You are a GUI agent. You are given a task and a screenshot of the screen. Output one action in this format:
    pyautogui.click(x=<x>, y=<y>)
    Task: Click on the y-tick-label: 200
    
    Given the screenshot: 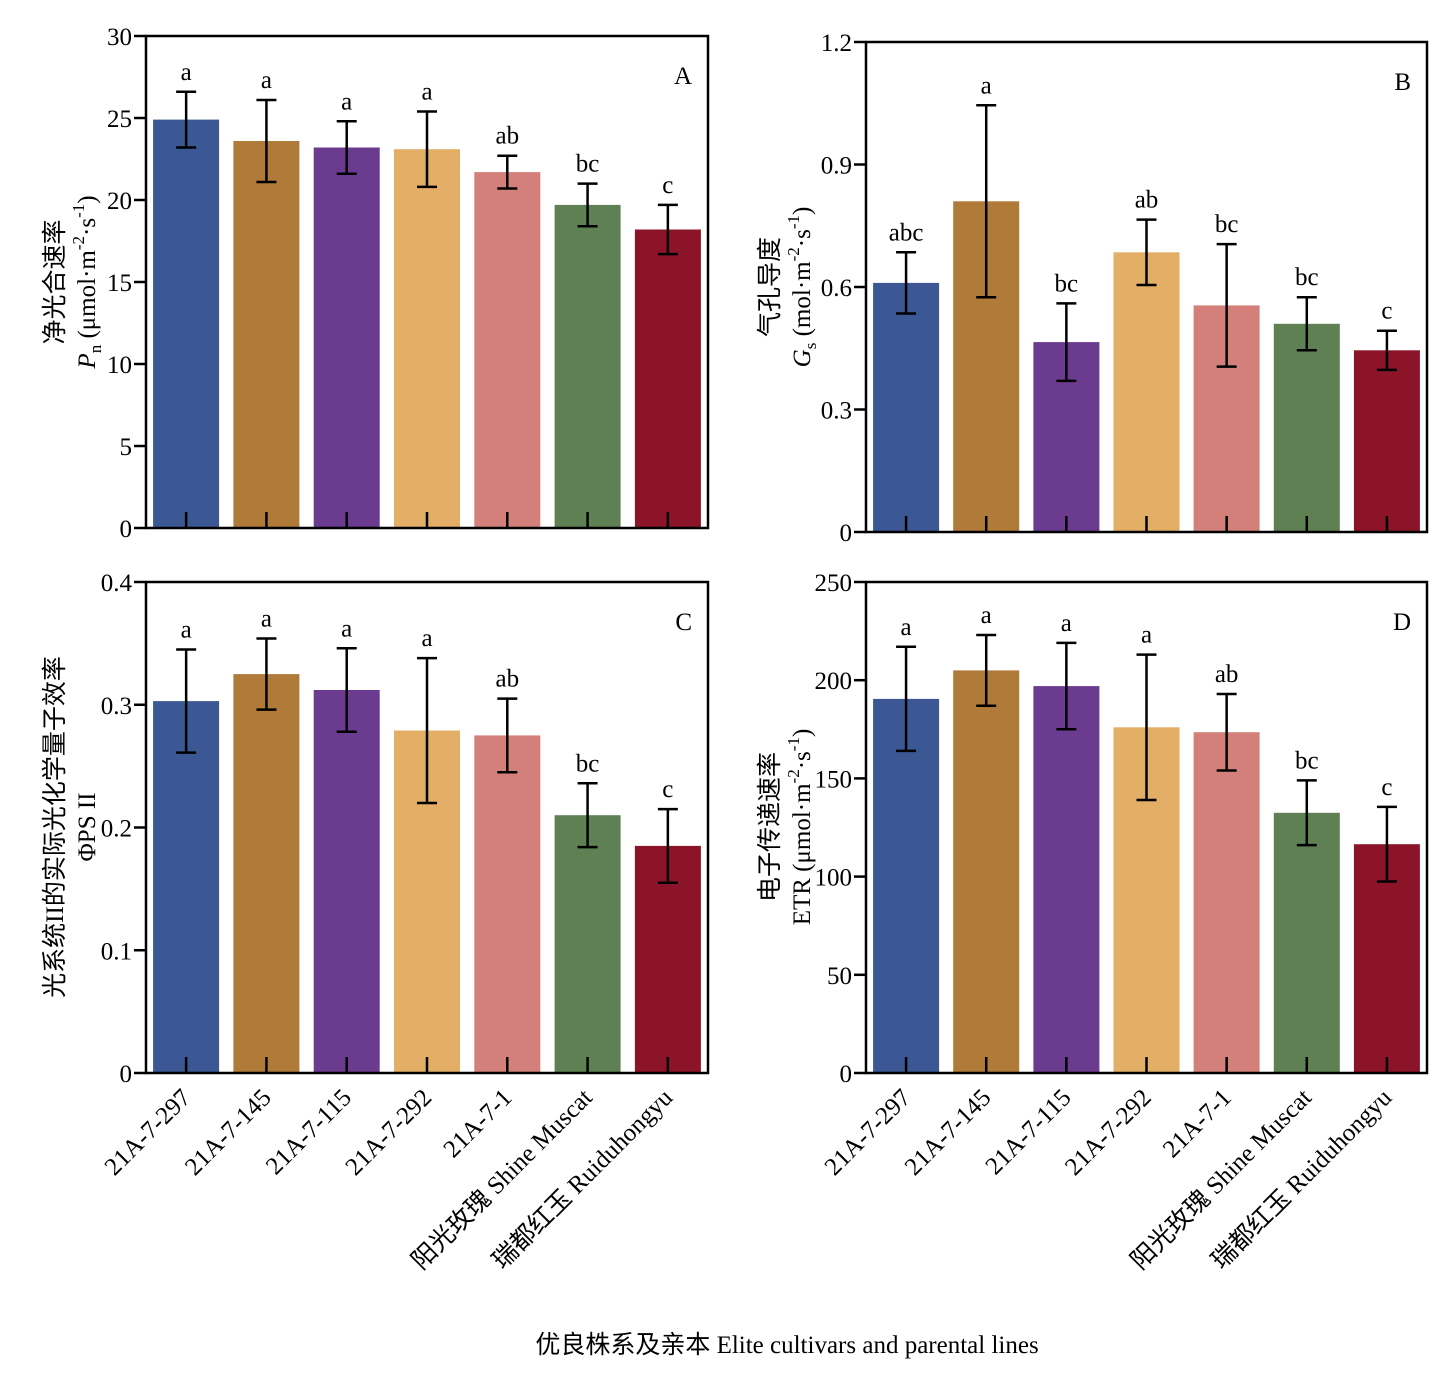 What is the action you would take?
    pyautogui.click(x=834, y=681)
    